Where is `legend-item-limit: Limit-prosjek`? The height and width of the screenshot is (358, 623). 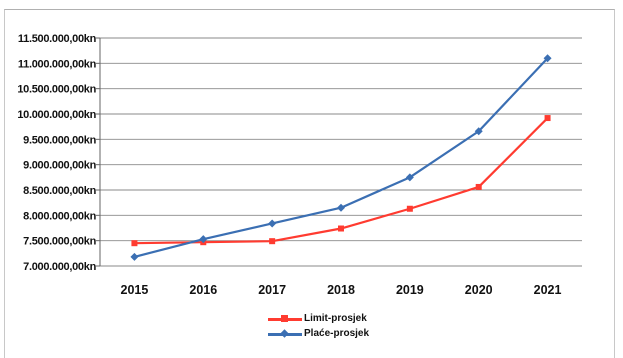 legend-item-limit: Limit-prosjek is located at coordinates (348, 318).